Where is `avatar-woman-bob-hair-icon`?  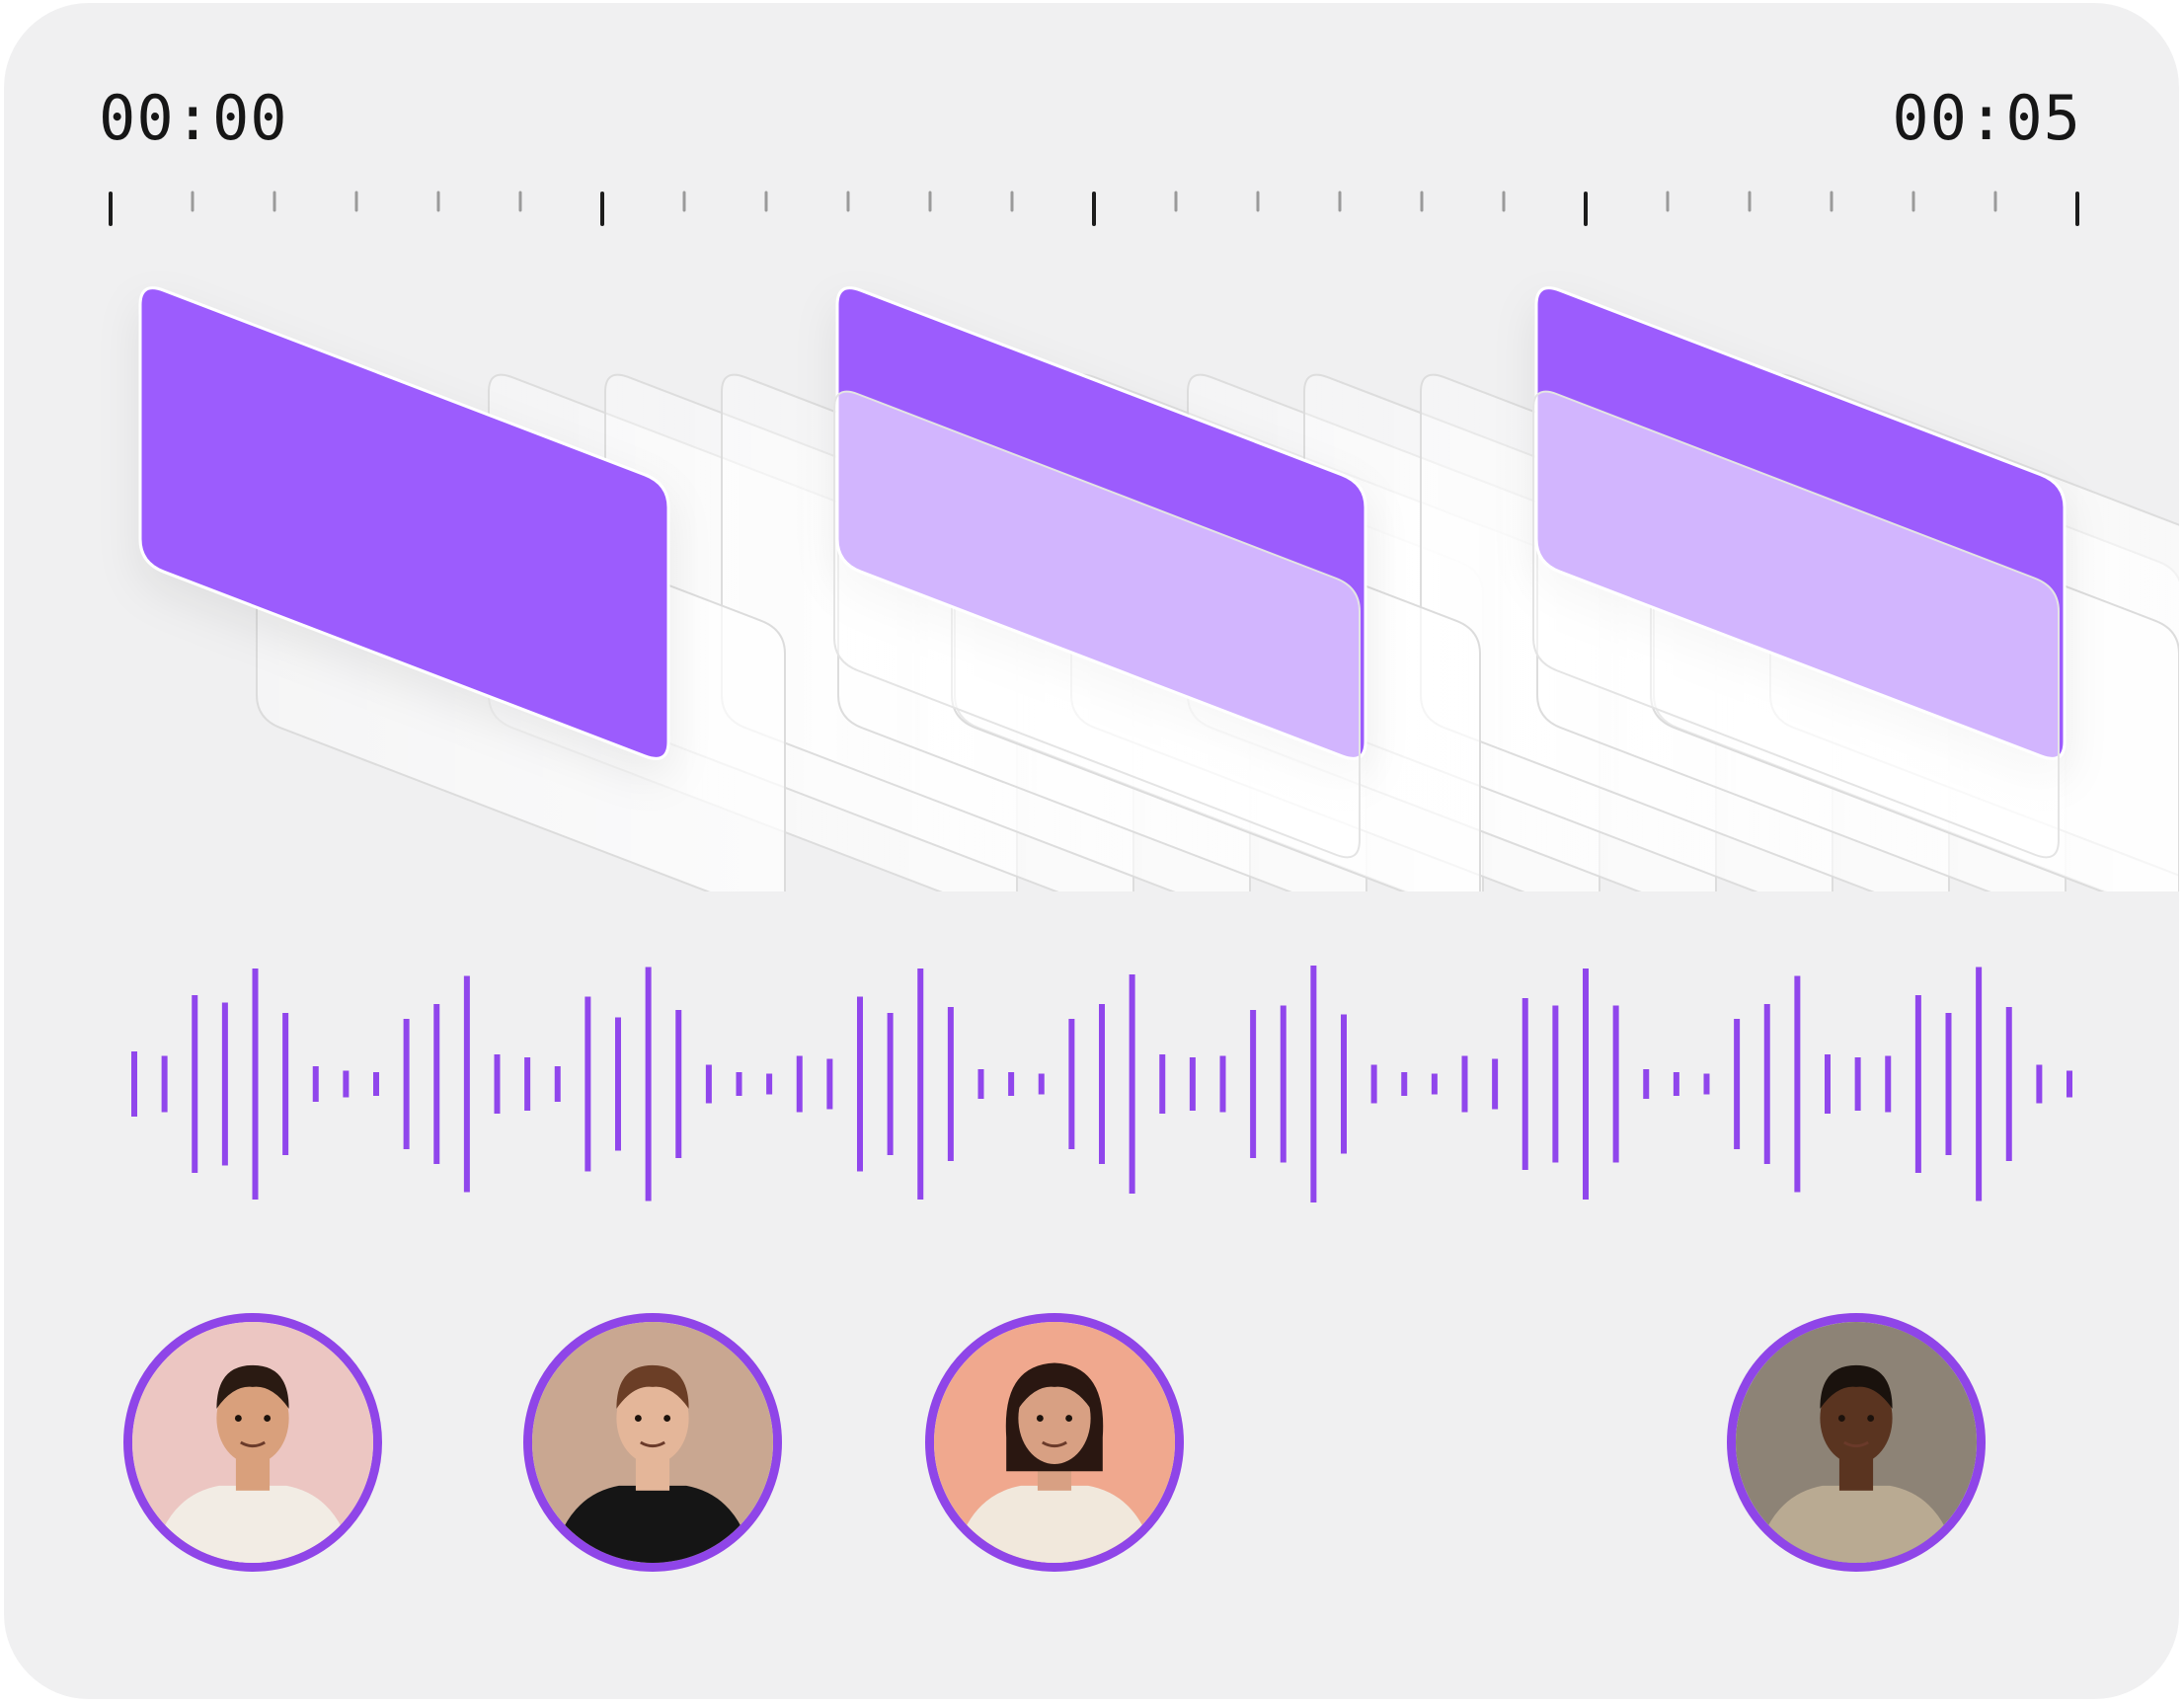 avatar-woman-bob-hair-icon is located at coordinates (1054, 1443).